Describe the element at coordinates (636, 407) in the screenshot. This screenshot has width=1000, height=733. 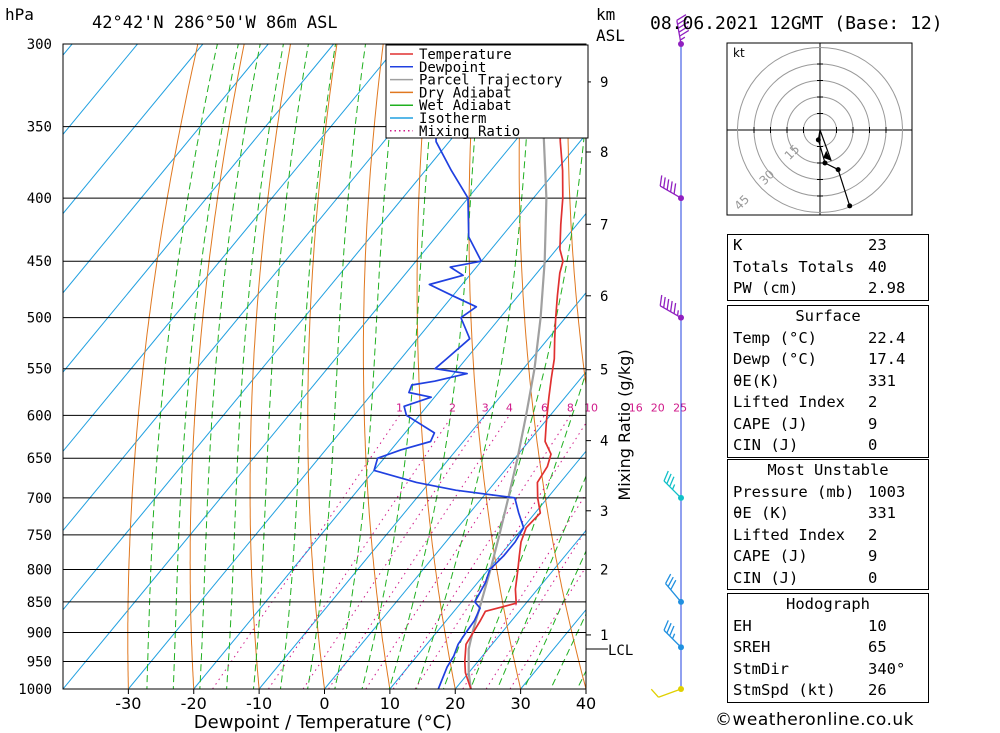
I see `mixing-ratio-label: 16` at that location.